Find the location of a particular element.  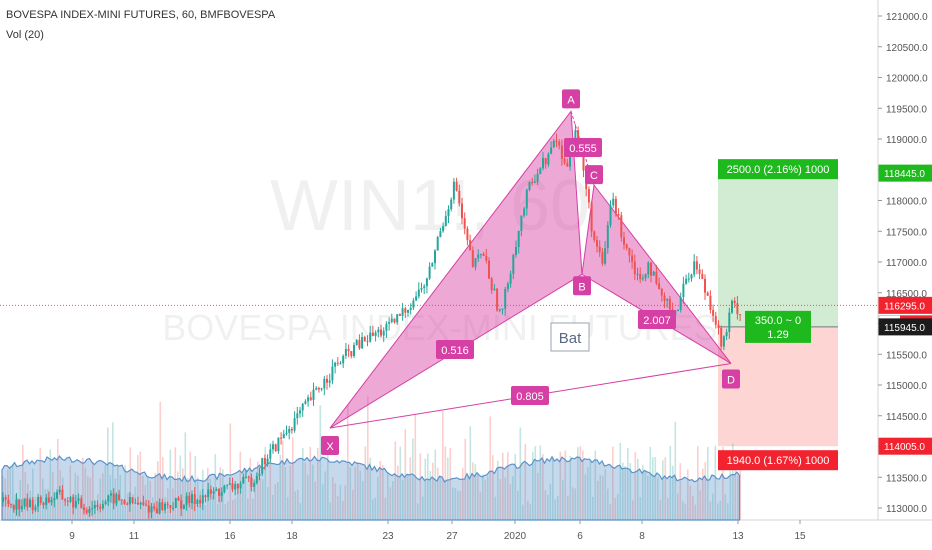

pattern-point-a-bg is located at coordinates (571, 99).